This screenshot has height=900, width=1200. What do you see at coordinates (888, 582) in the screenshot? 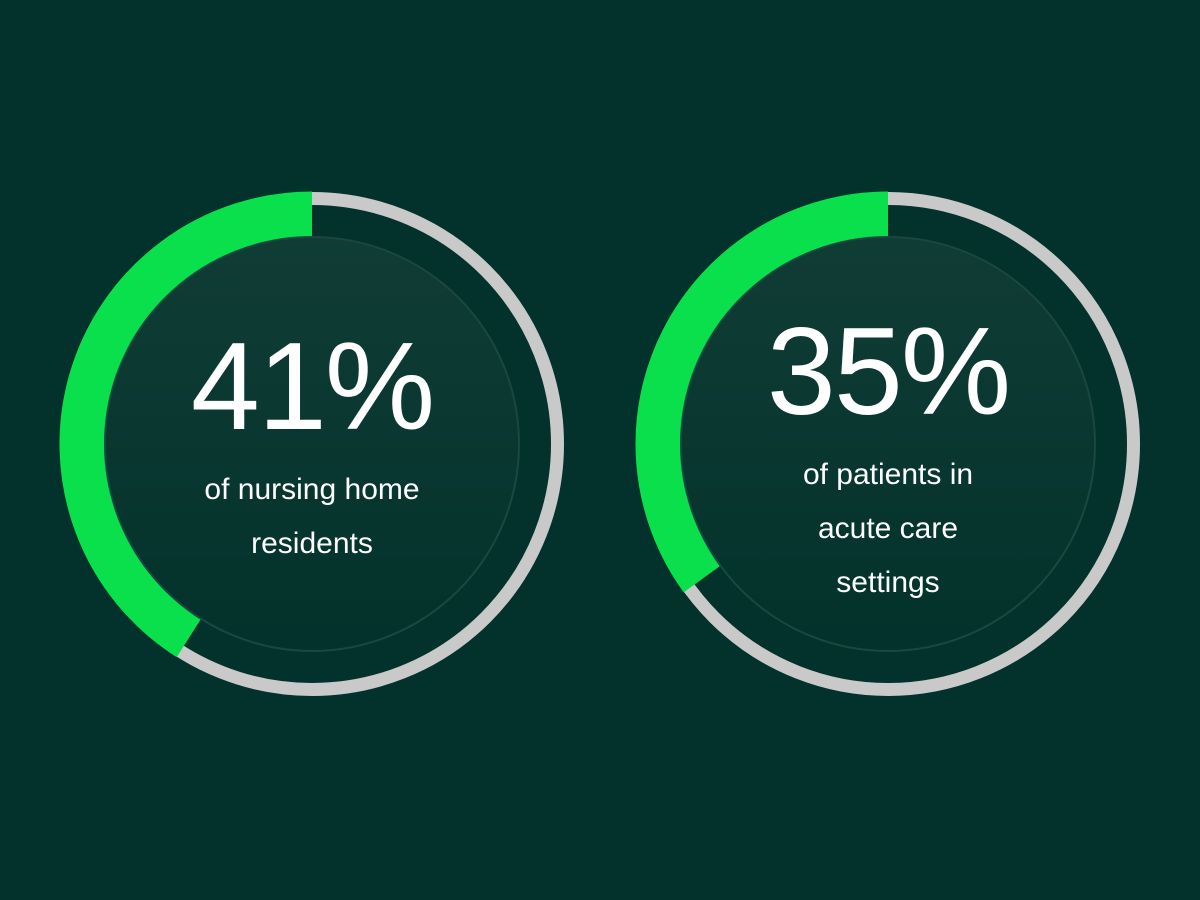
I see `stat-2-label-line-3: settings` at bounding box center [888, 582].